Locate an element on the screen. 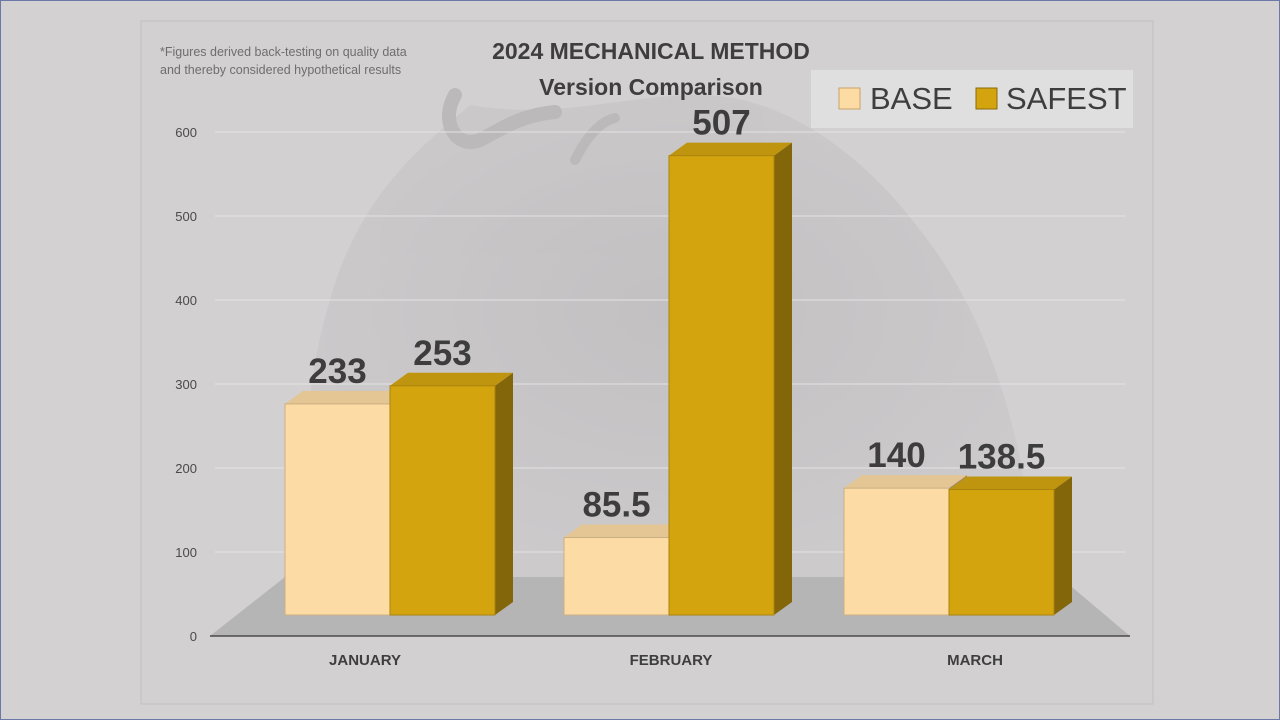  data-label-safest-january: 253 is located at coordinates (442, 353).